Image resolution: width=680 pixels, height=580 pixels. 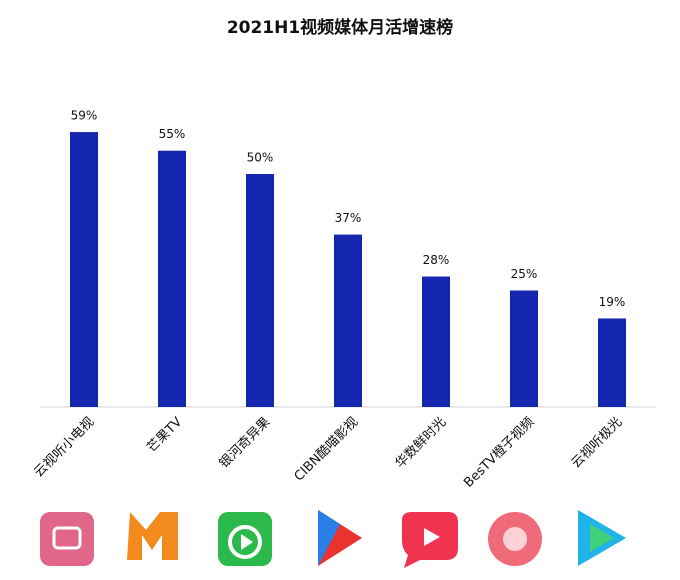 I want to click on x-tick-label: 云视听小电视, so click(x=65, y=448).